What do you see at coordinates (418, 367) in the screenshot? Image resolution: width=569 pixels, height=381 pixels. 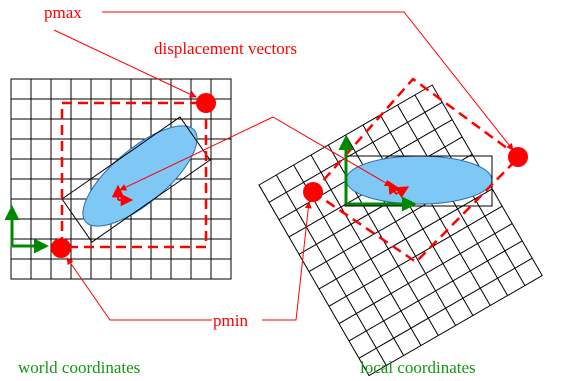 I see `local-coordinates-caption: local coordinates` at bounding box center [418, 367].